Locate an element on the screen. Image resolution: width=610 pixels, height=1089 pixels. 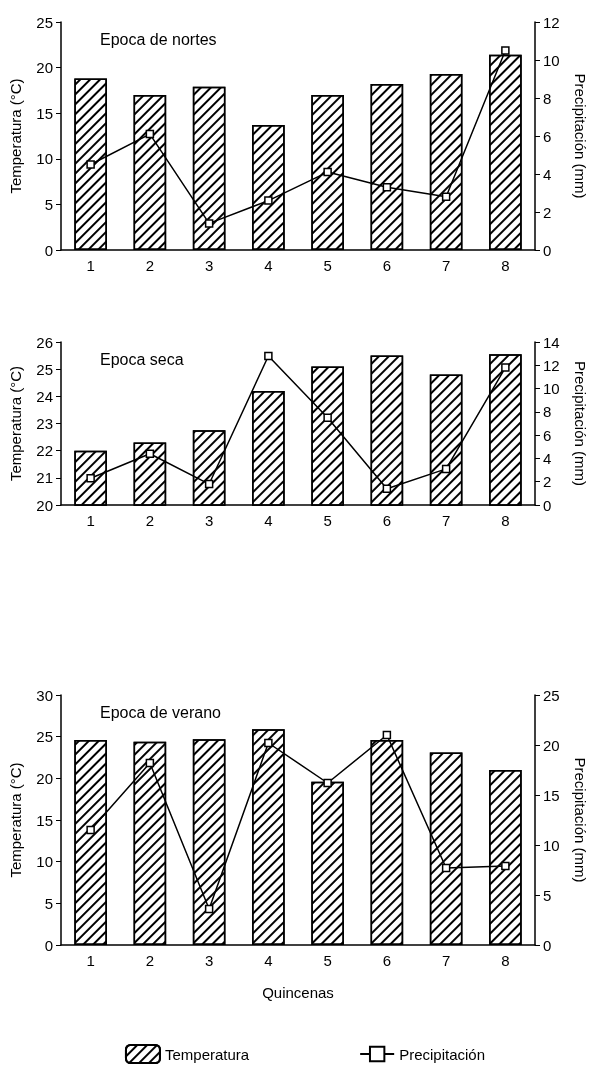
y-tick-label: 21 is located at coordinates (44, 478).